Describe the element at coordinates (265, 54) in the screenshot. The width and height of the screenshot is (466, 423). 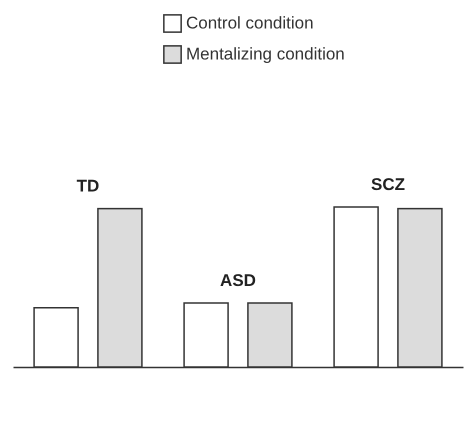
I see `legend-label: Mentalizing condition` at that location.